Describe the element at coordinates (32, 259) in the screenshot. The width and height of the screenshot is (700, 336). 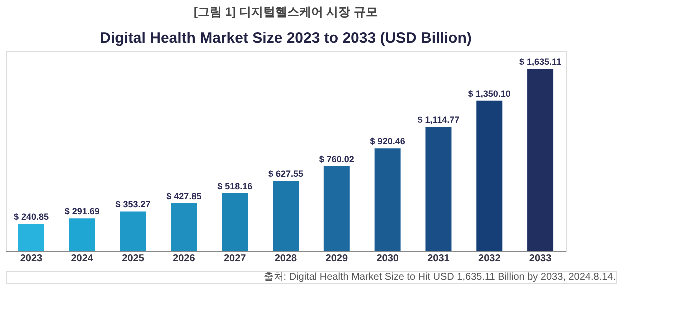
I see `x-tick-label: 2023` at that location.